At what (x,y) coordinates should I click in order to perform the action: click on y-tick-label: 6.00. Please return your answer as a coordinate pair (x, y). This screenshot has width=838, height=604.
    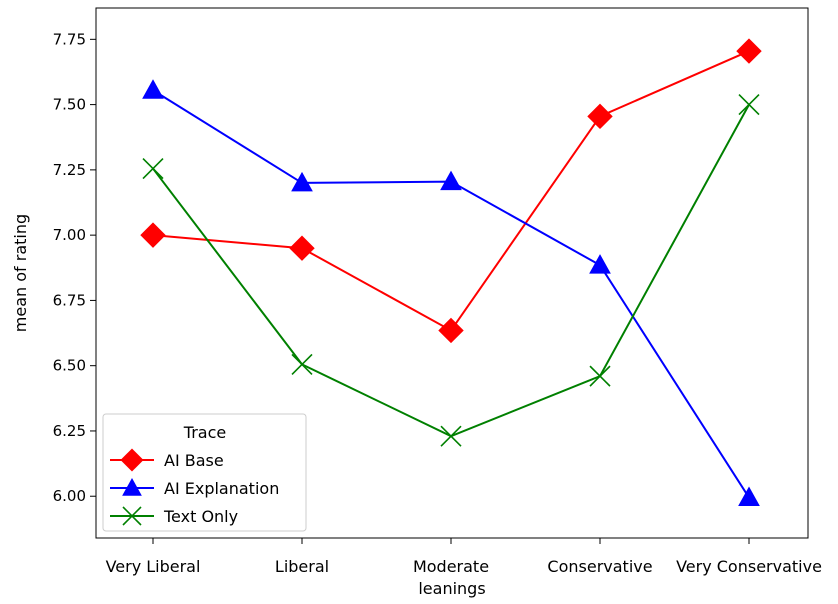
    Looking at the image, I should click on (69, 496).